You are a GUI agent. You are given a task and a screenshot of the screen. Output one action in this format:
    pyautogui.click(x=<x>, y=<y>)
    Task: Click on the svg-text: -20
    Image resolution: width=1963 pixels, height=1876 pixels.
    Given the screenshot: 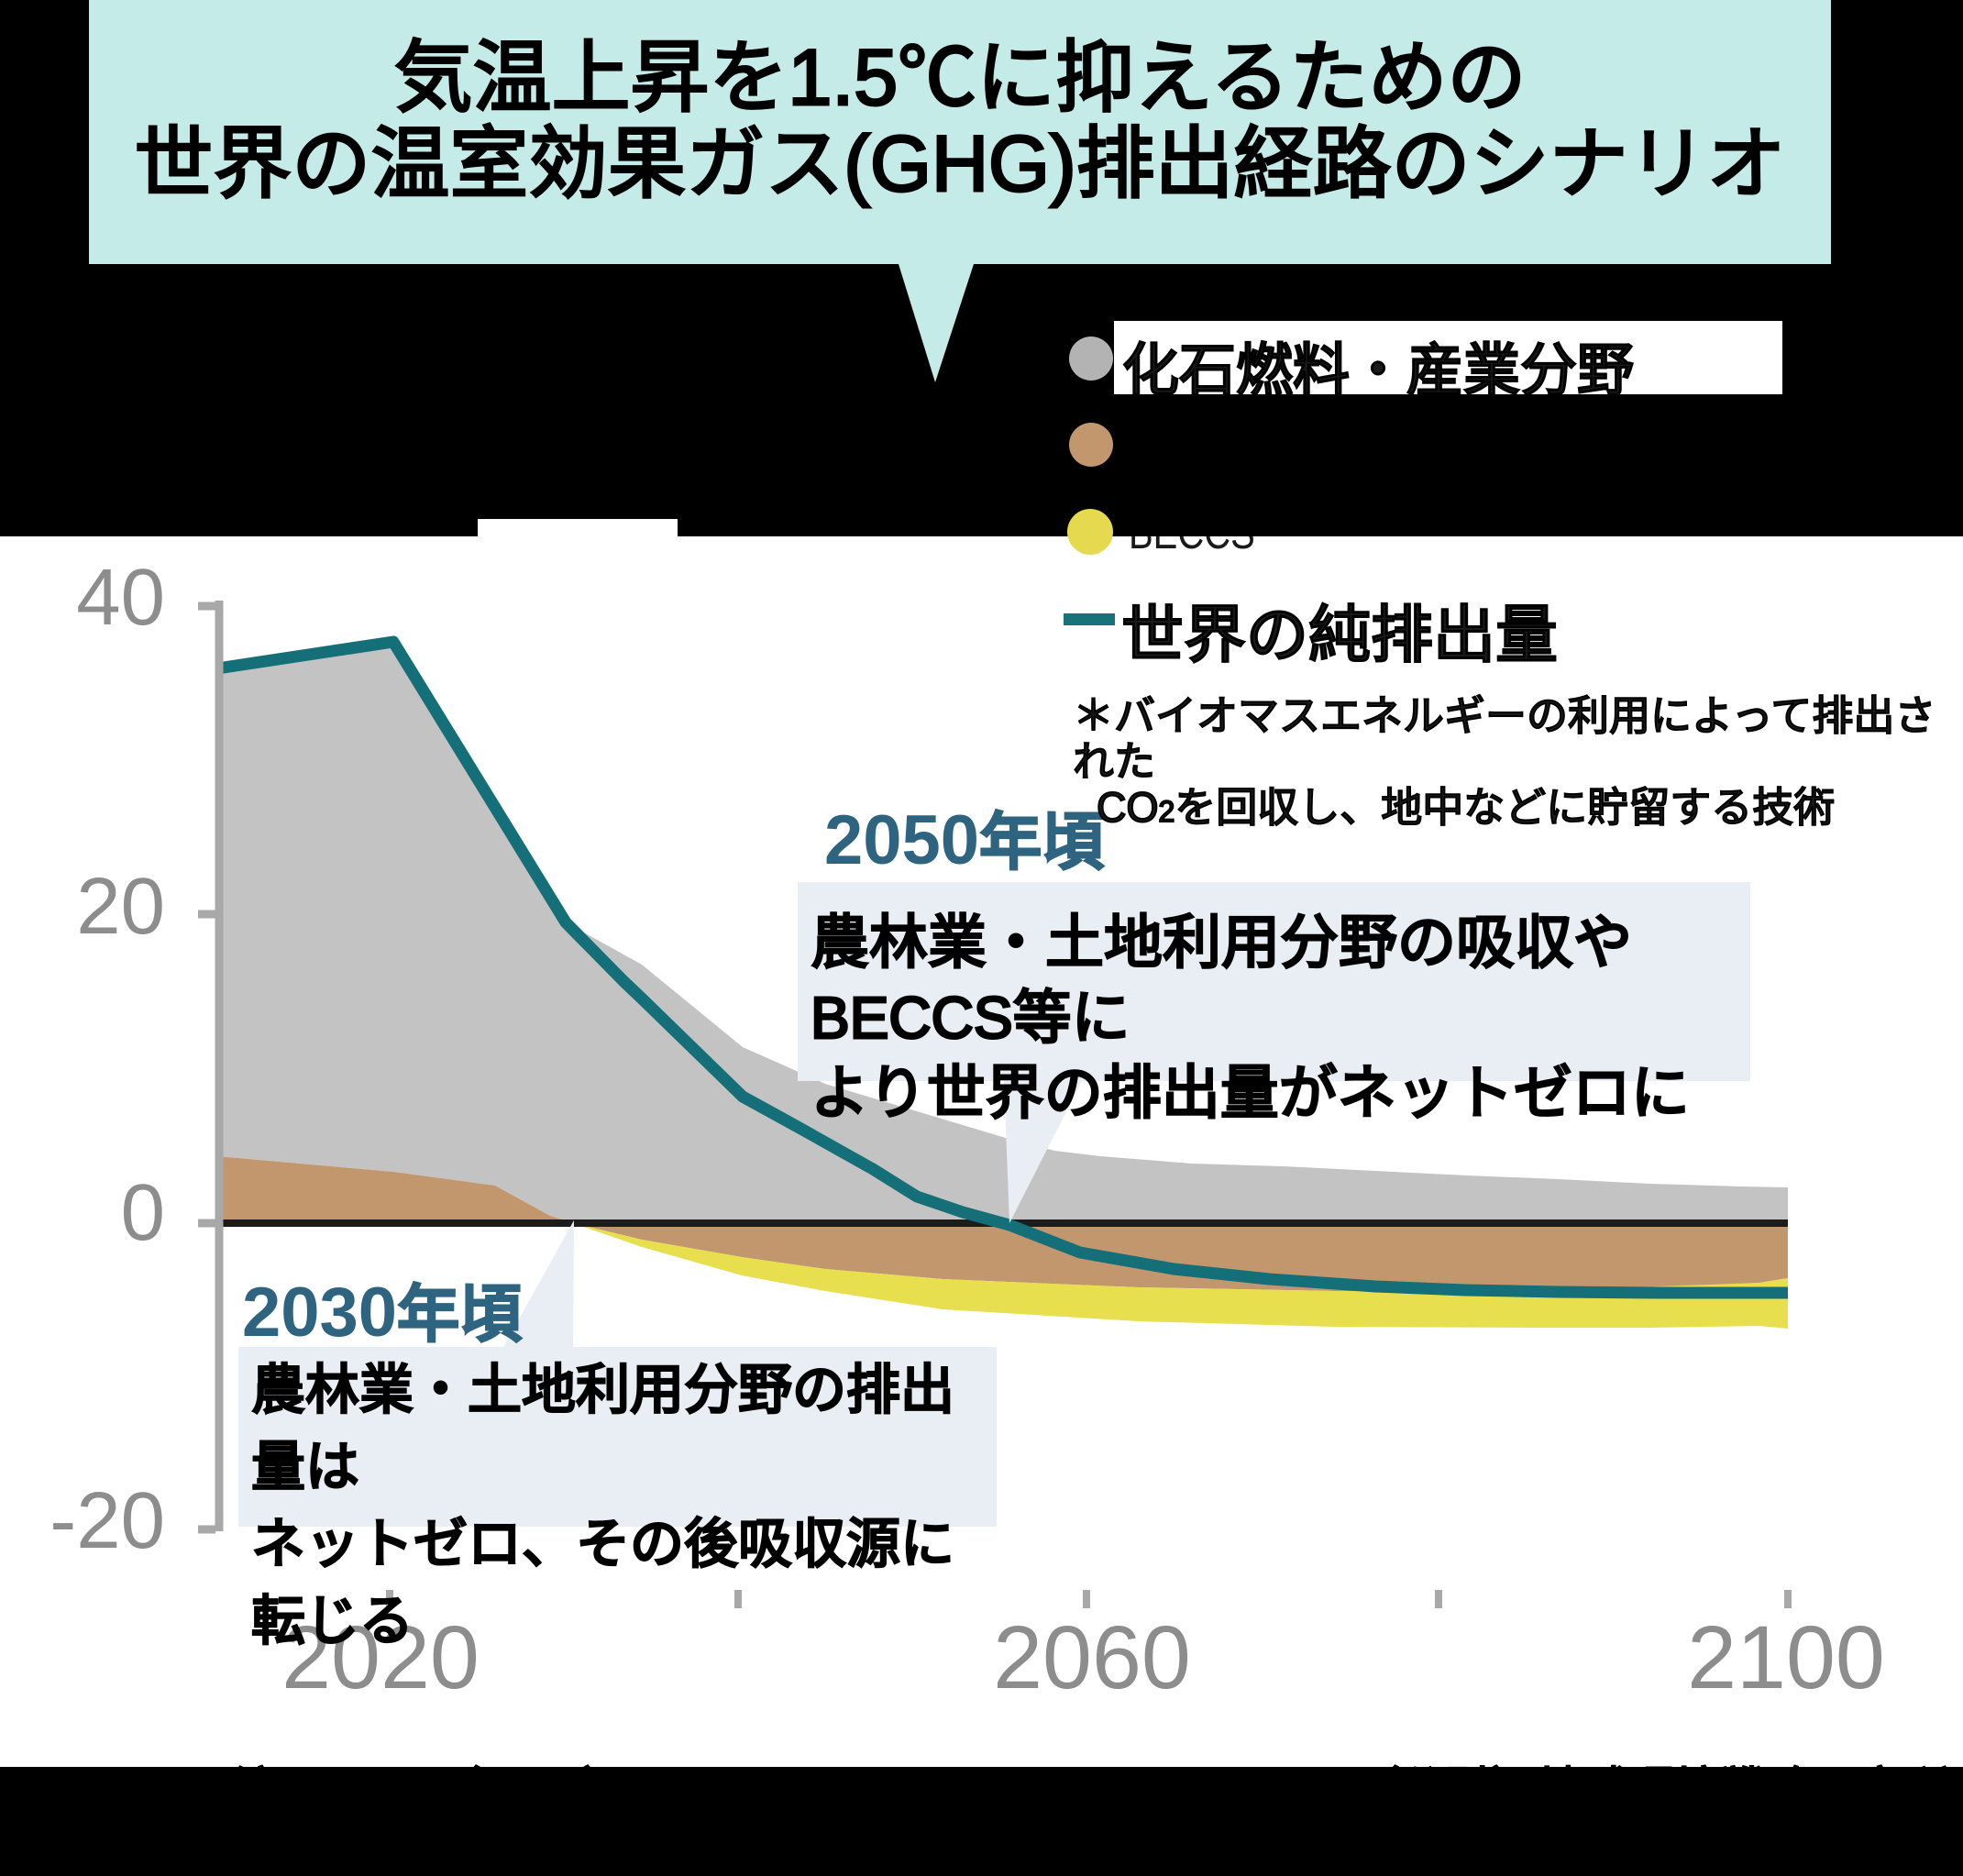 What is the action you would take?
    pyautogui.click(x=107, y=1520)
    